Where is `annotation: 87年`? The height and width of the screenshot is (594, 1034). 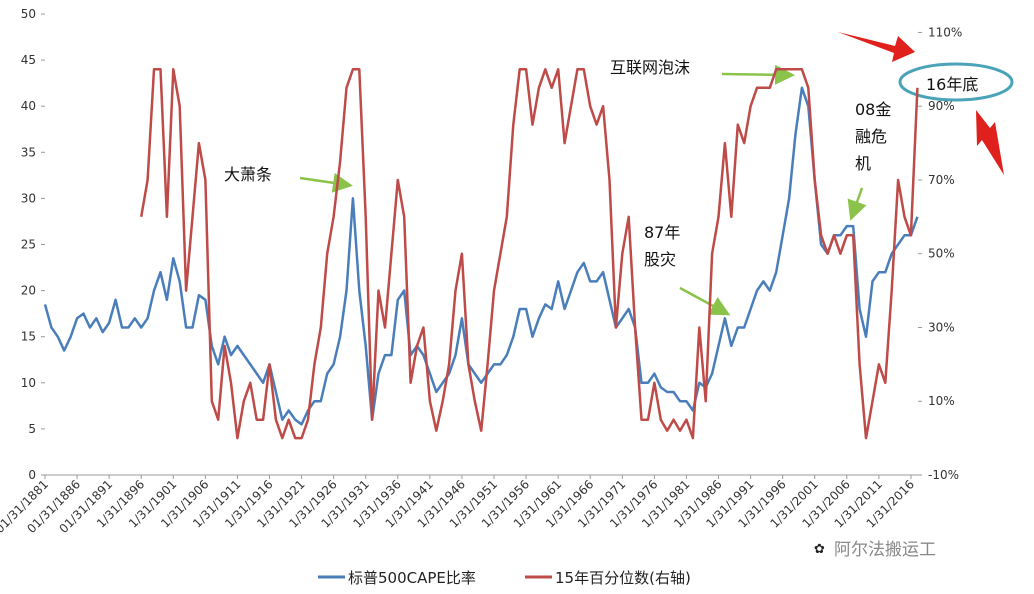
annotation: 87年 is located at coordinates (662, 232).